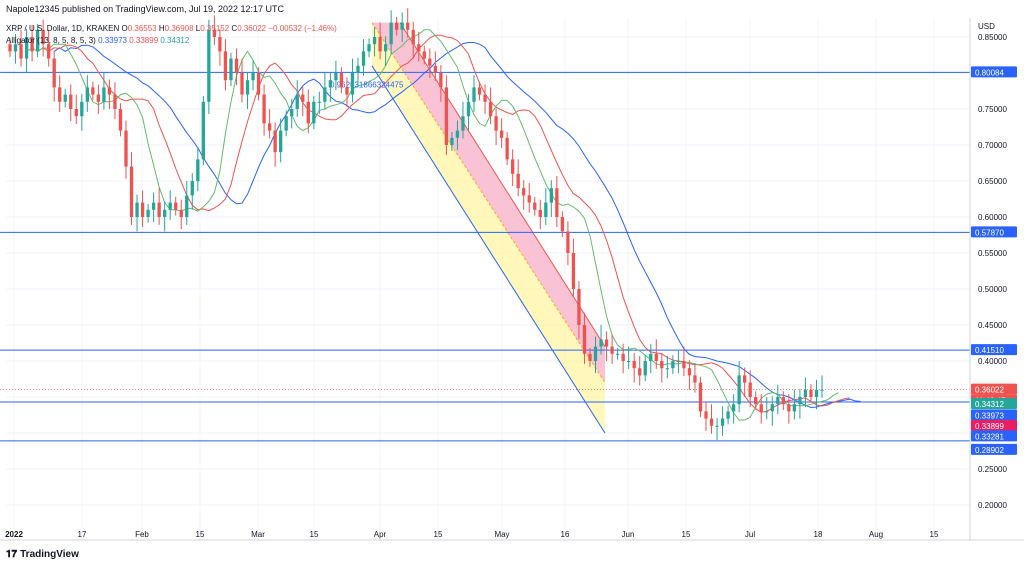  I want to click on symbol-name: XRP / U.S. Dollar, 1D, KRAKEN, so click(63, 28).